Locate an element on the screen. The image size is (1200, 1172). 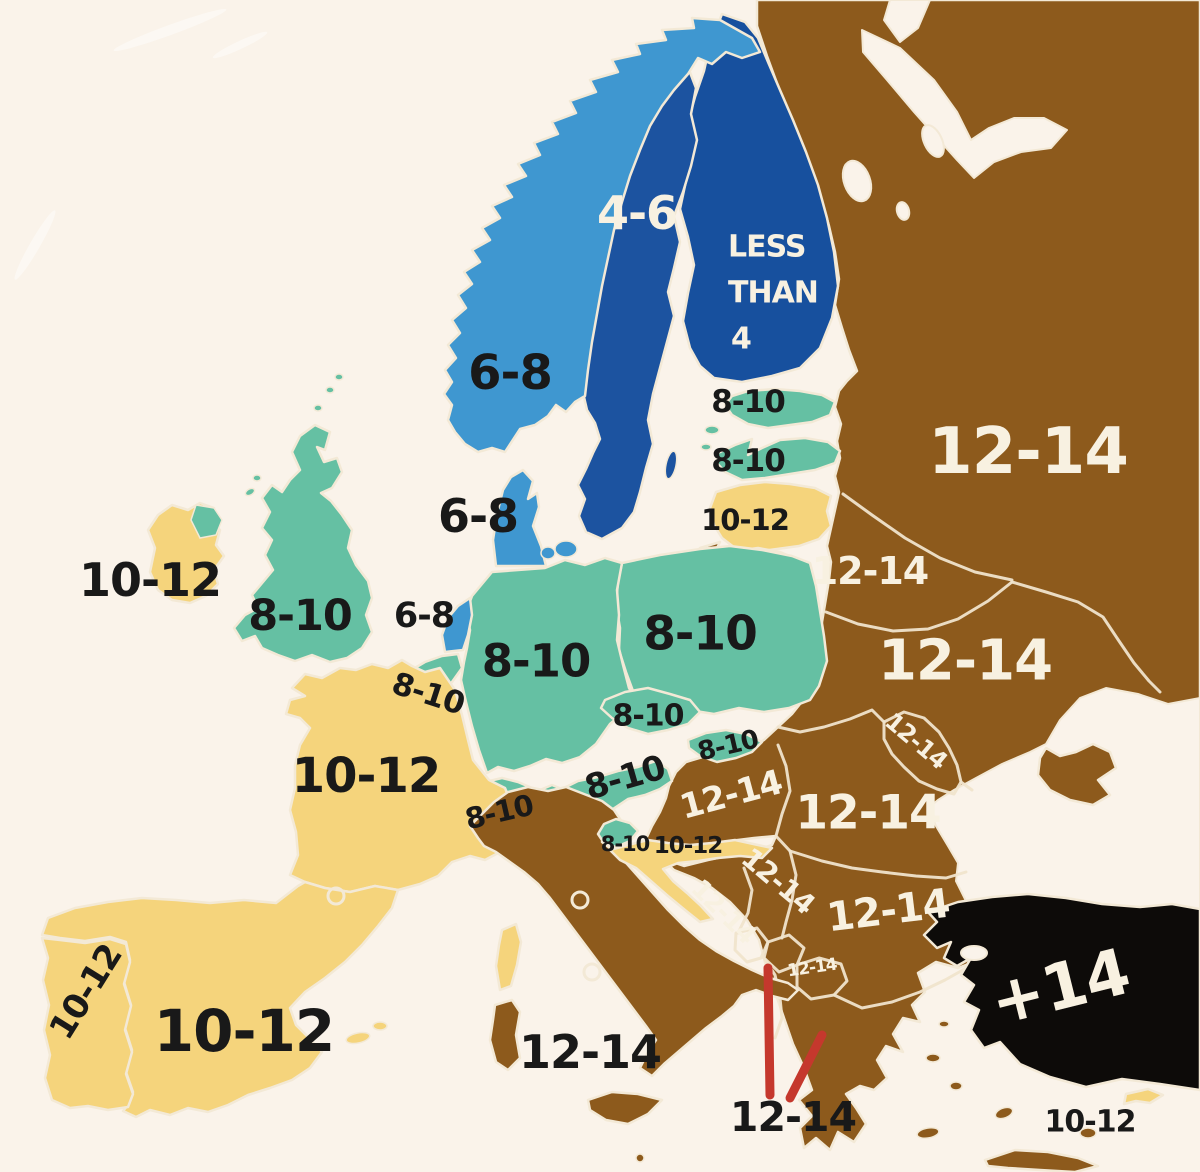
country-slovenia is located at coordinates (618, 833).